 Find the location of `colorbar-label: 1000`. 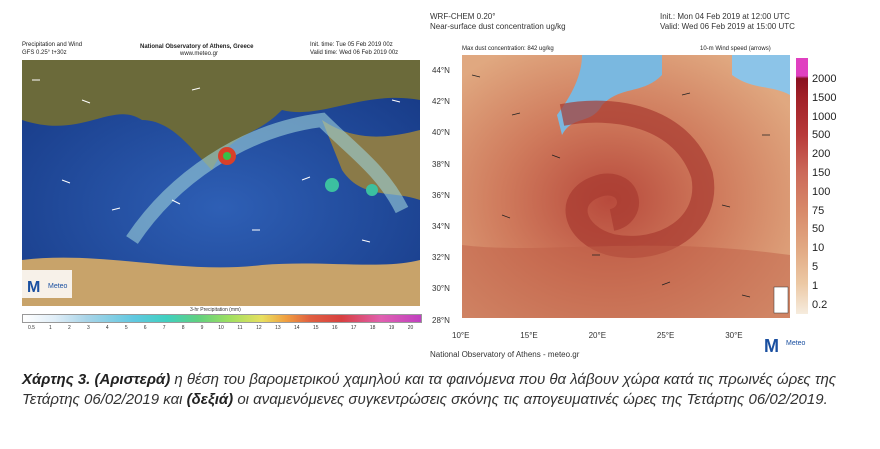

colorbar-label: 1000 is located at coordinates (824, 116).